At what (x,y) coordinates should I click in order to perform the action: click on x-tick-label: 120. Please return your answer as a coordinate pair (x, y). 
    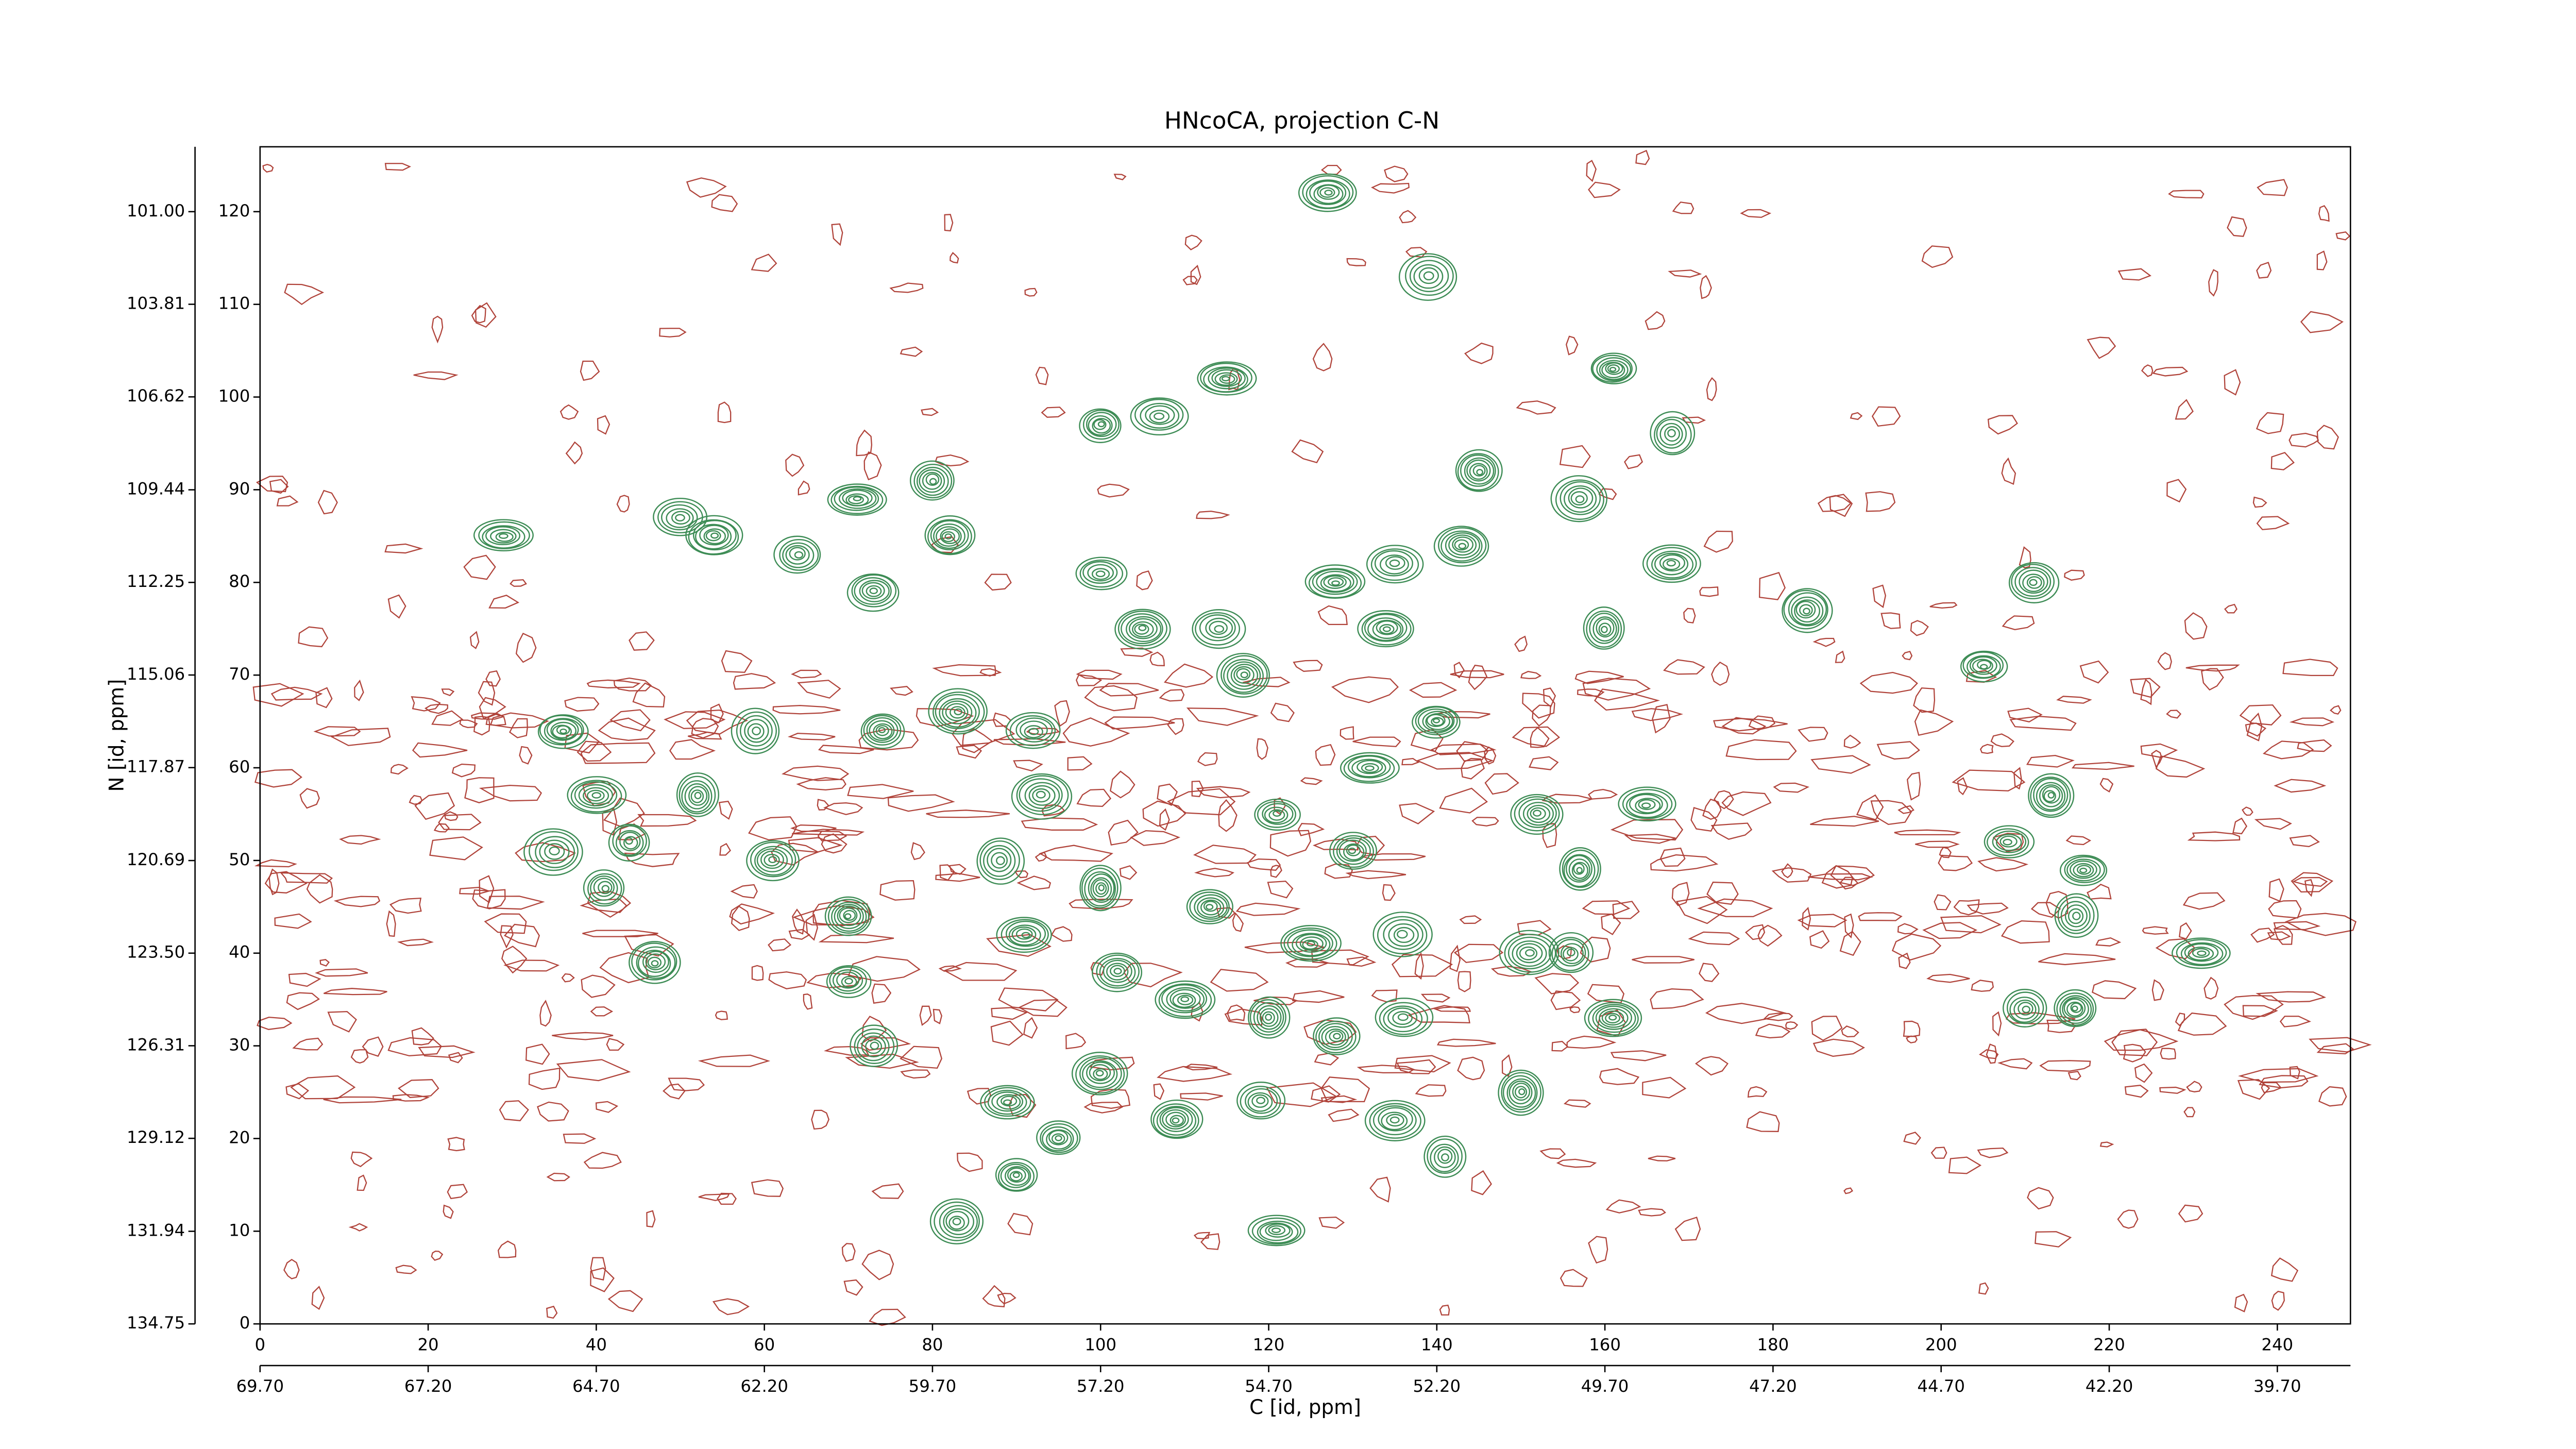
    Looking at the image, I should click on (1269, 1344).